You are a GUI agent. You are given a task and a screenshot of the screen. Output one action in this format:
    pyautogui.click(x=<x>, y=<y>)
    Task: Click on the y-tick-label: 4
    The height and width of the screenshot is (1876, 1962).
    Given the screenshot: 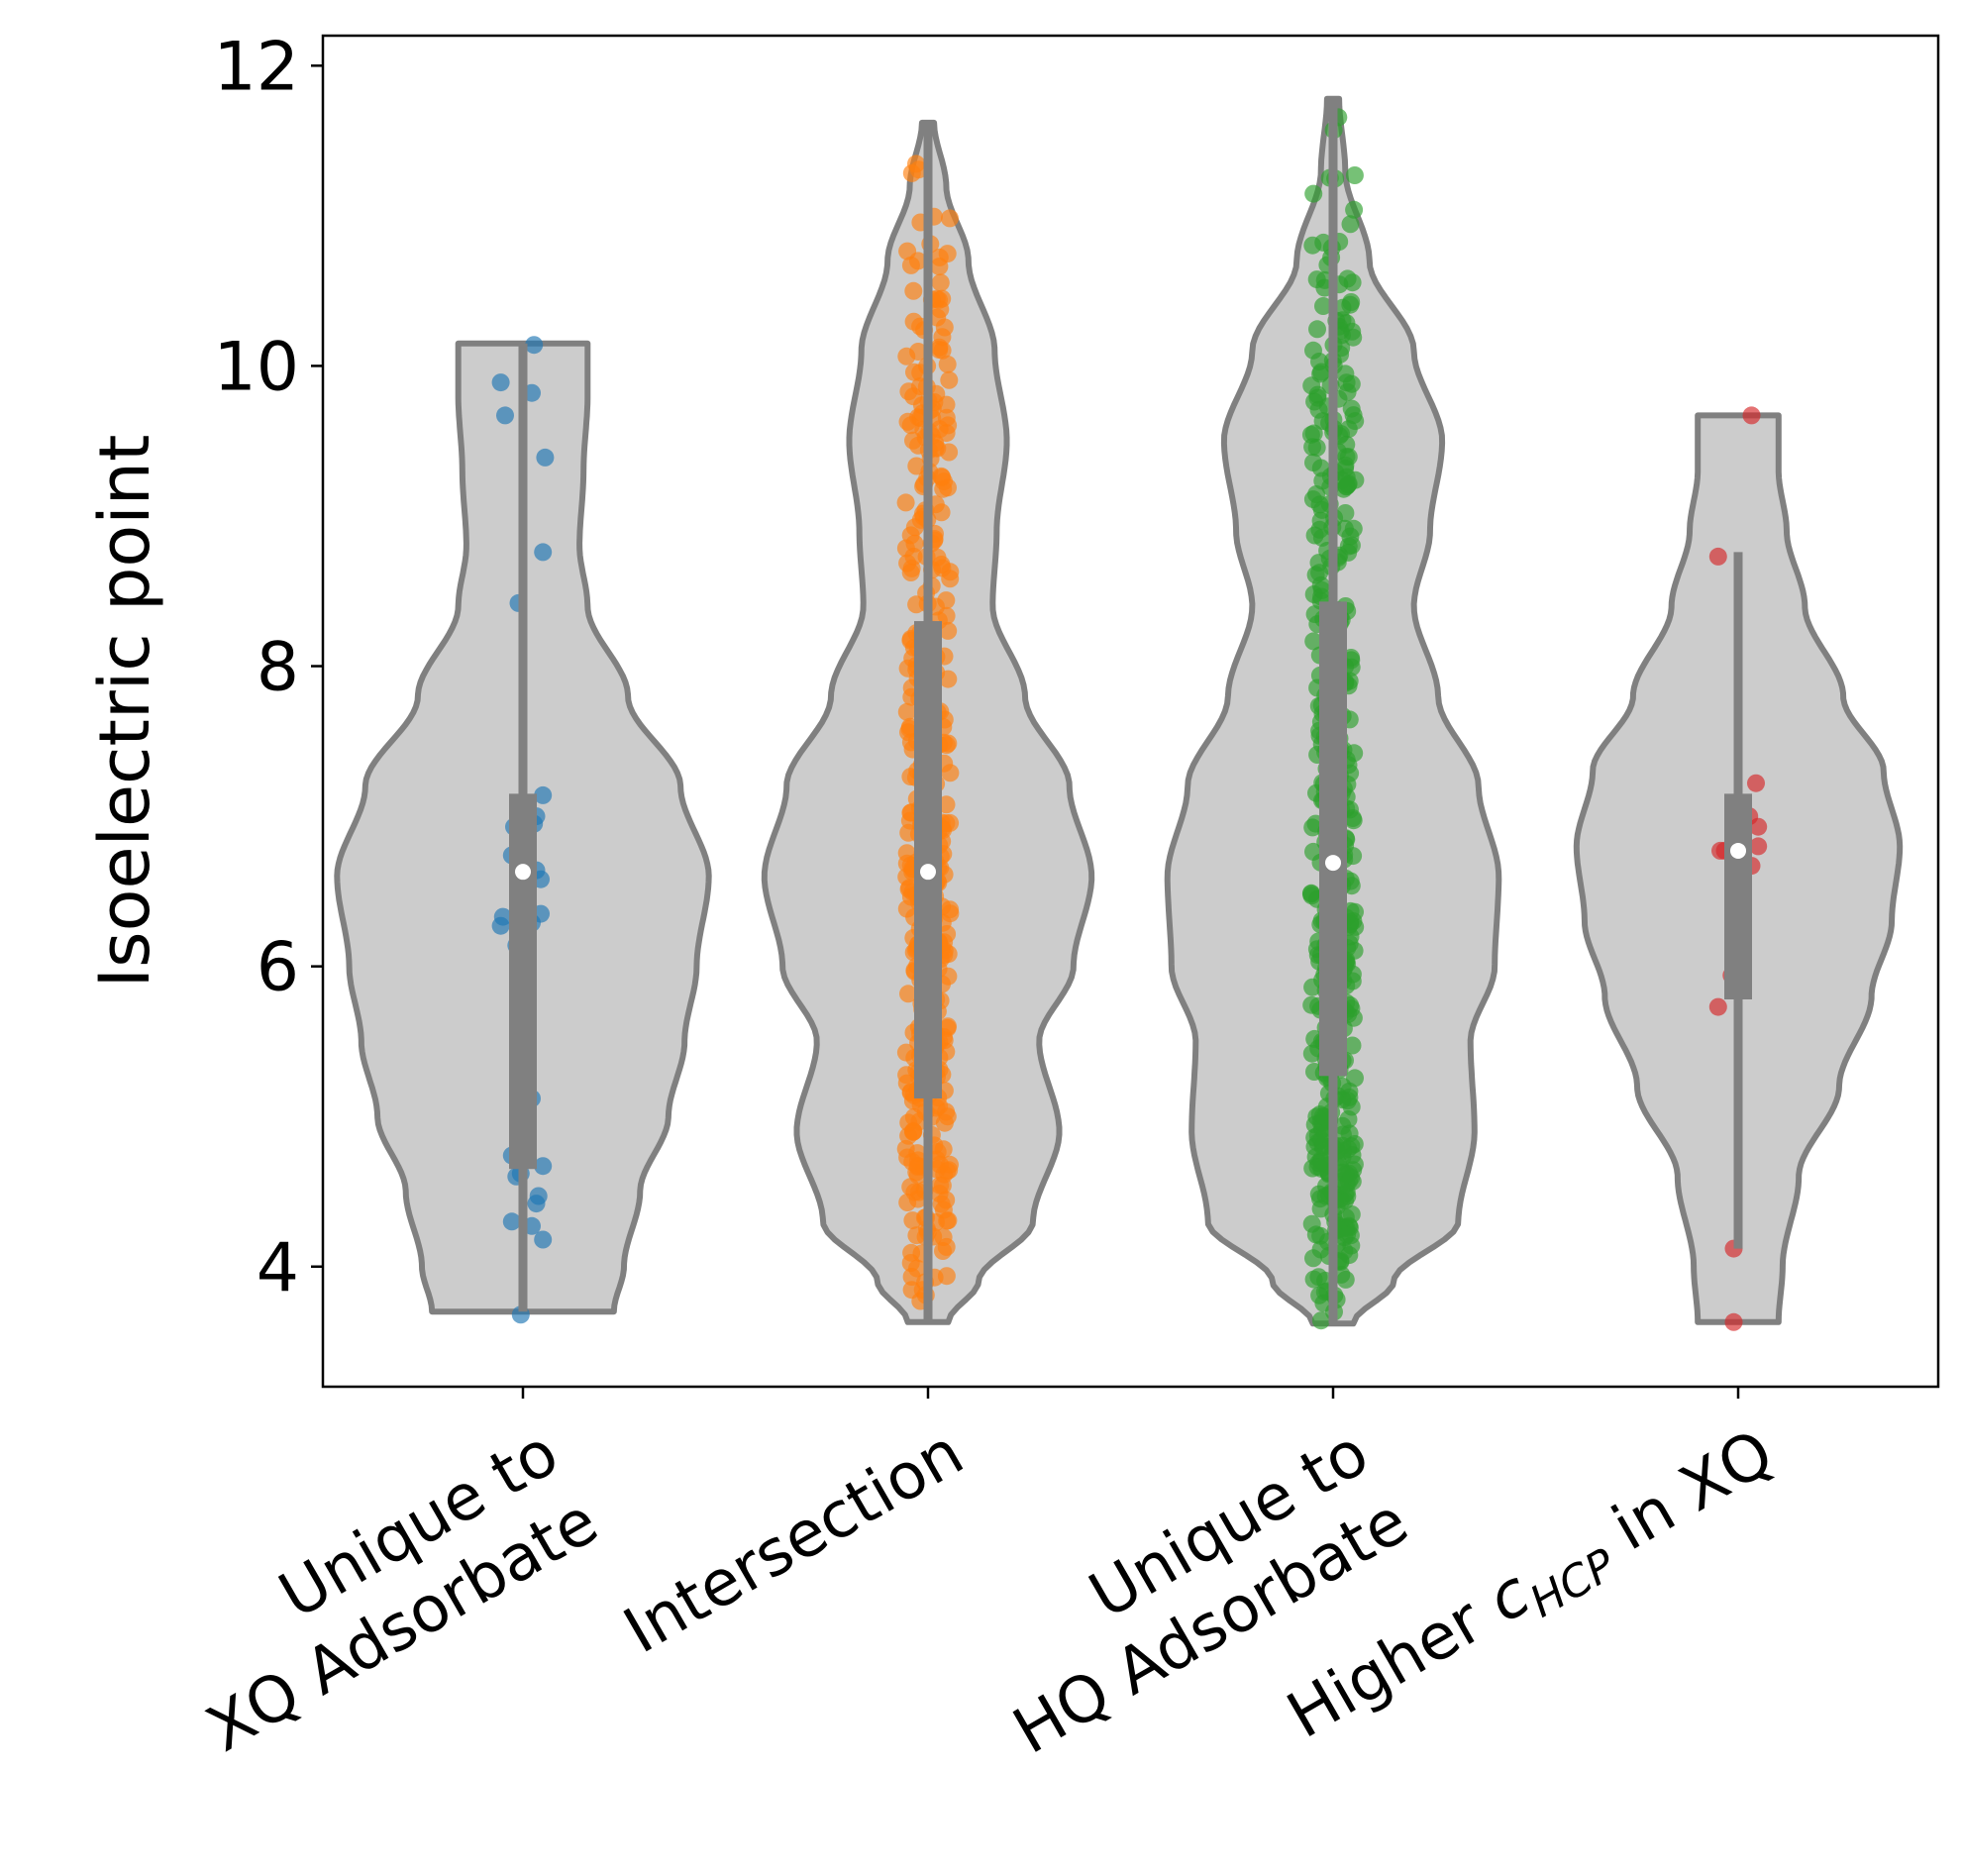 What is the action you would take?
    pyautogui.click(x=278, y=1268)
    